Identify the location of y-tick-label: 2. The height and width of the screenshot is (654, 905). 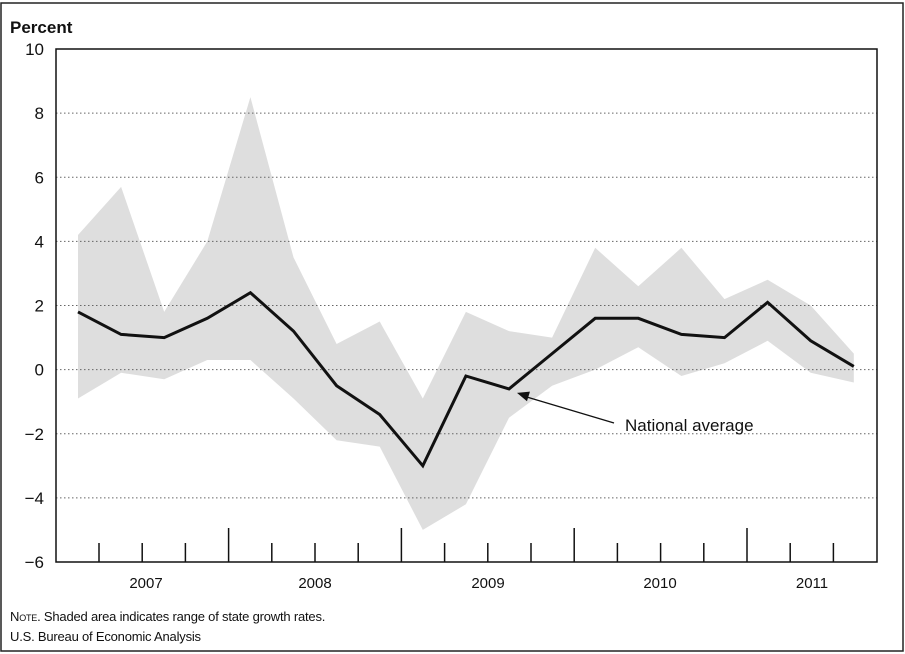
(39, 306).